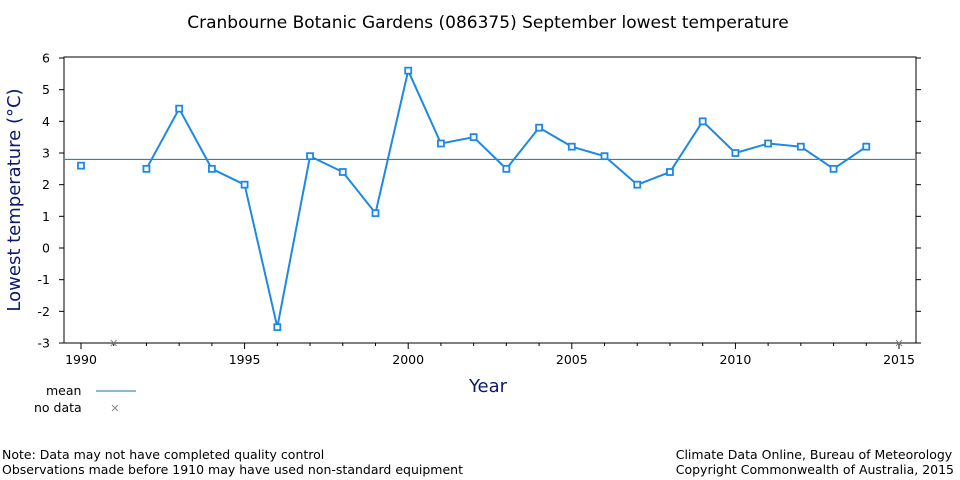  Describe the element at coordinates (46, 153) in the screenshot. I see `y-tick-label: 3` at that location.